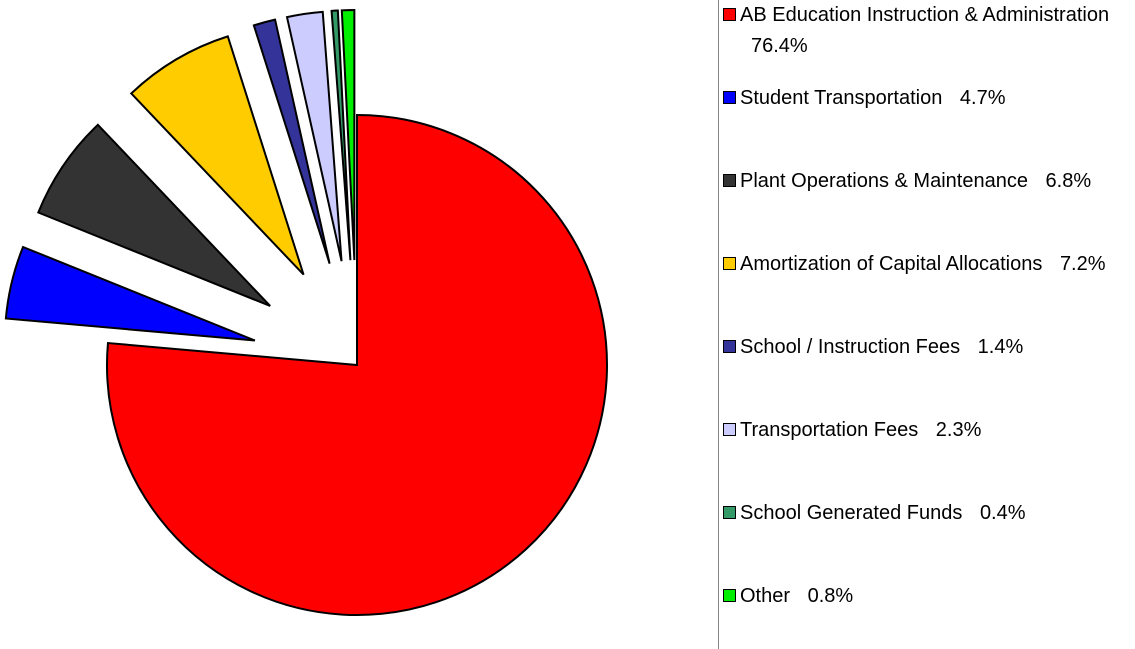  Describe the element at coordinates (841, 98) in the screenshot. I see `legend-label: Student Transportation` at that location.